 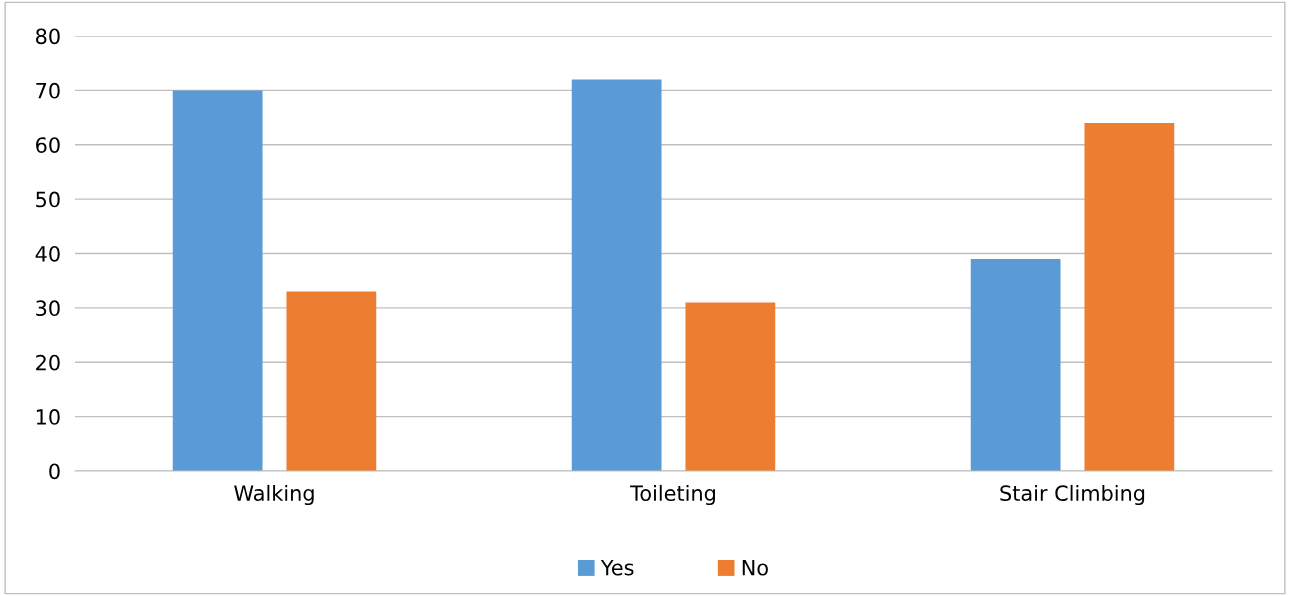 I want to click on y-tick-label: 10, so click(x=48, y=417).